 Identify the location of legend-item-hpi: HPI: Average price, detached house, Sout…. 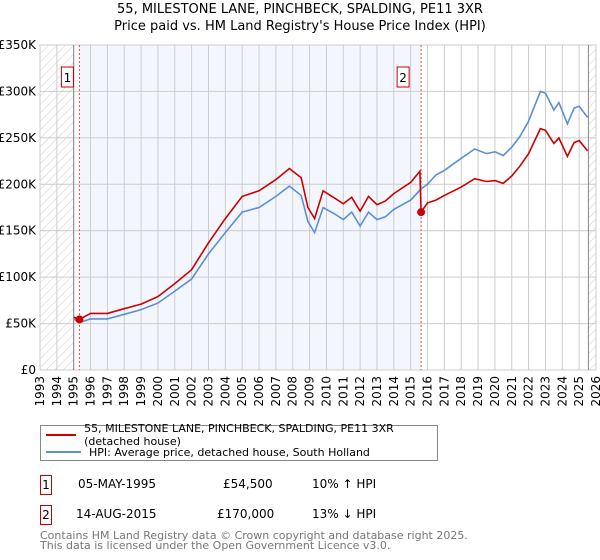
(208, 452).